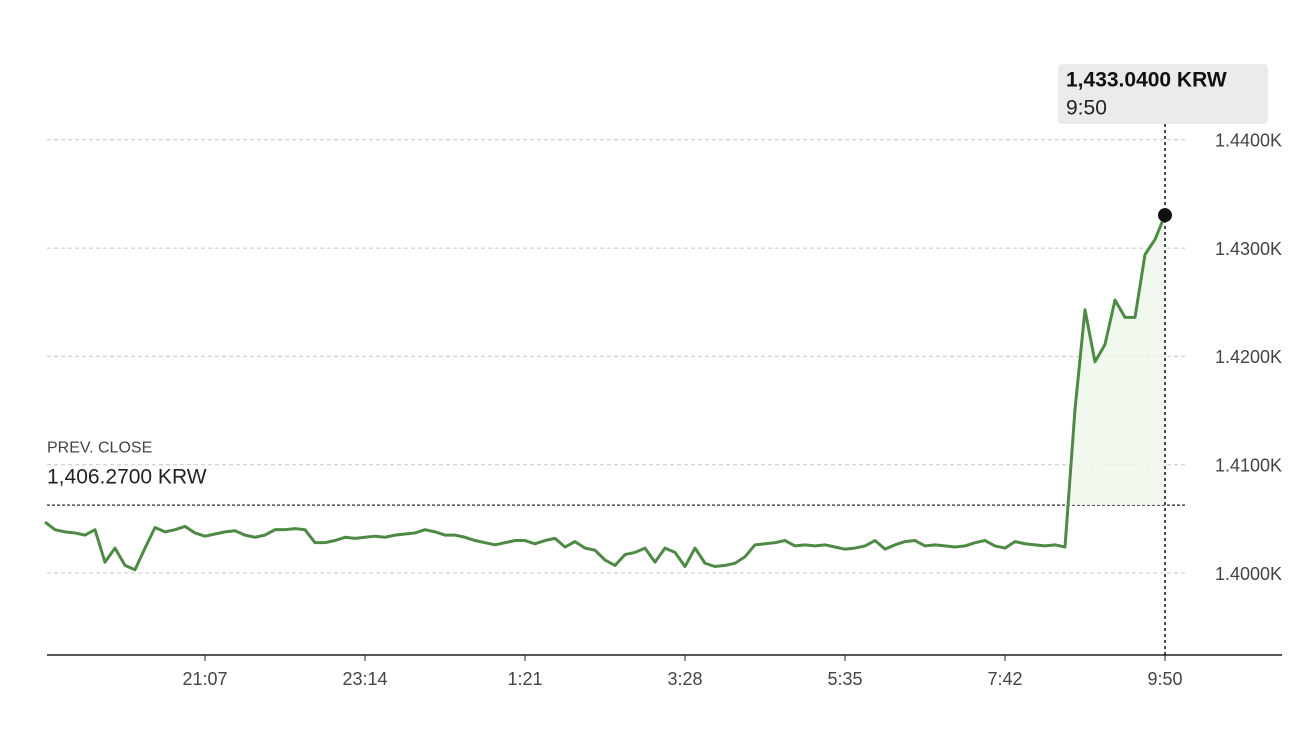 The width and height of the screenshot is (1312, 740). Describe the element at coordinates (1164, 679) in the screenshot. I see `x-tick-label: 9:50` at that location.